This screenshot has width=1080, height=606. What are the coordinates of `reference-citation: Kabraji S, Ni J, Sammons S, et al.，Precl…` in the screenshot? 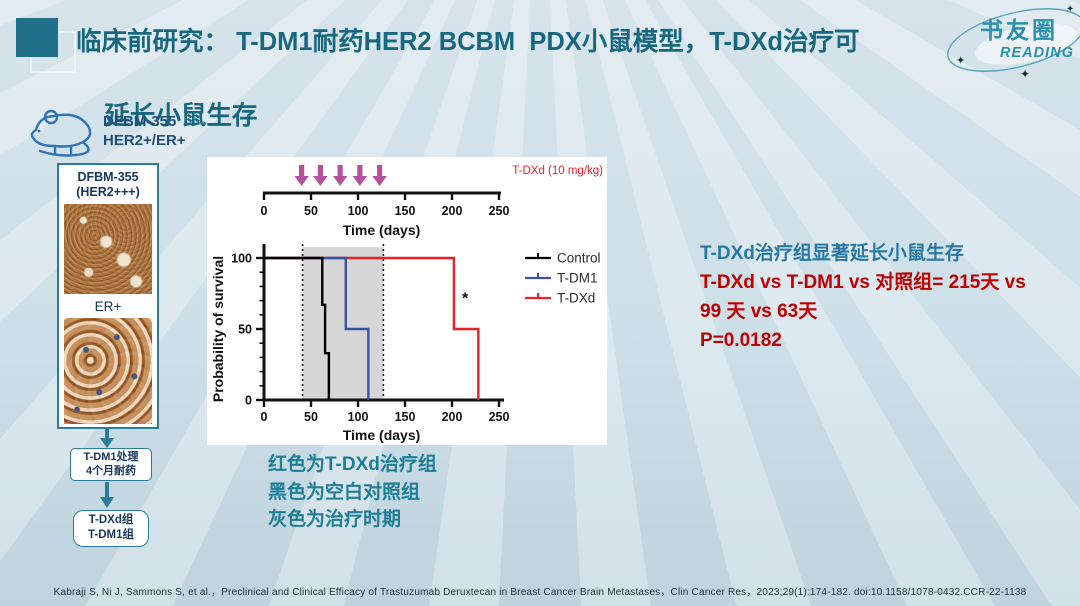 It's located at (540, 592).